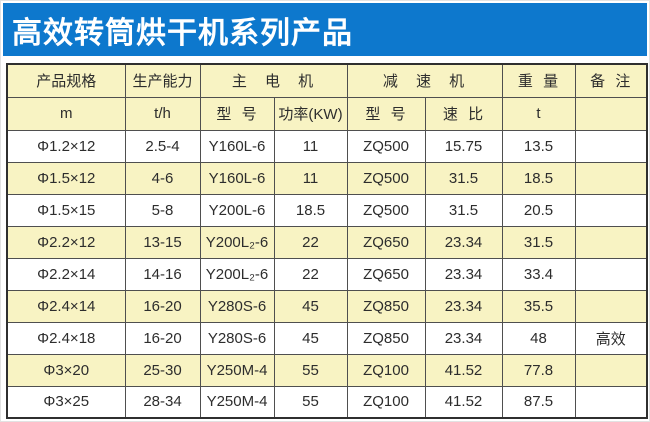 The width and height of the screenshot is (650, 422). I want to click on cell-capacity: 28-34, so click(162, 402).